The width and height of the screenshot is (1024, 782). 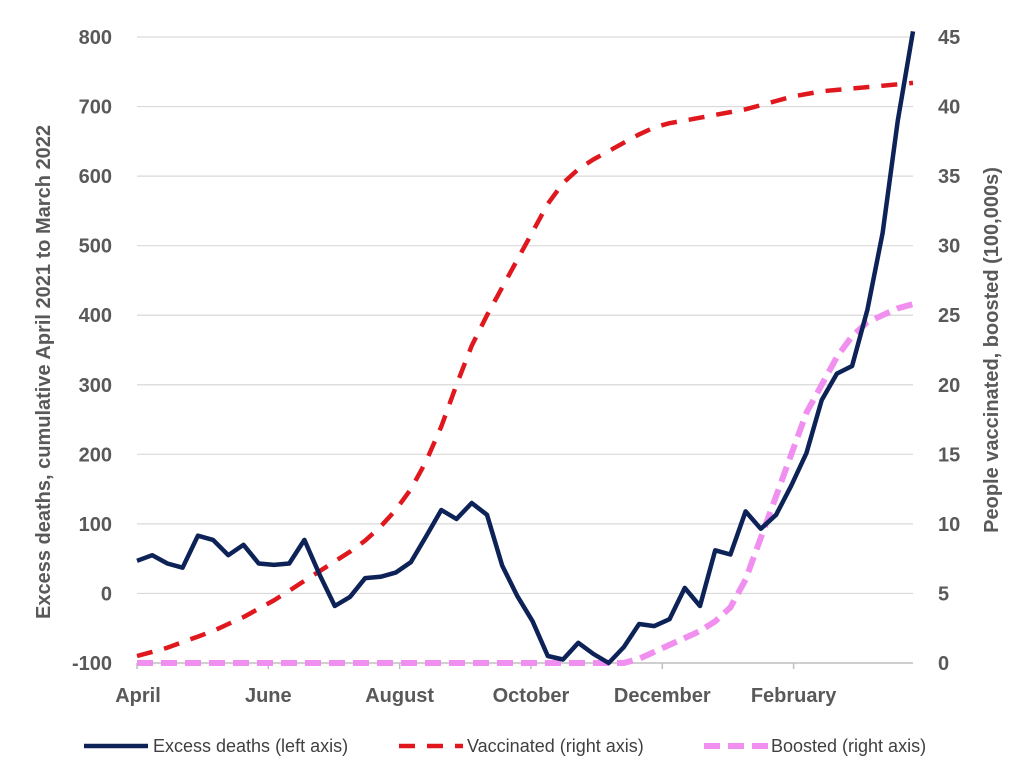 I want to click on right-axis-ticks: 45 40 35 30 25 20 15 10 5 0, so click(x=949, y=351).